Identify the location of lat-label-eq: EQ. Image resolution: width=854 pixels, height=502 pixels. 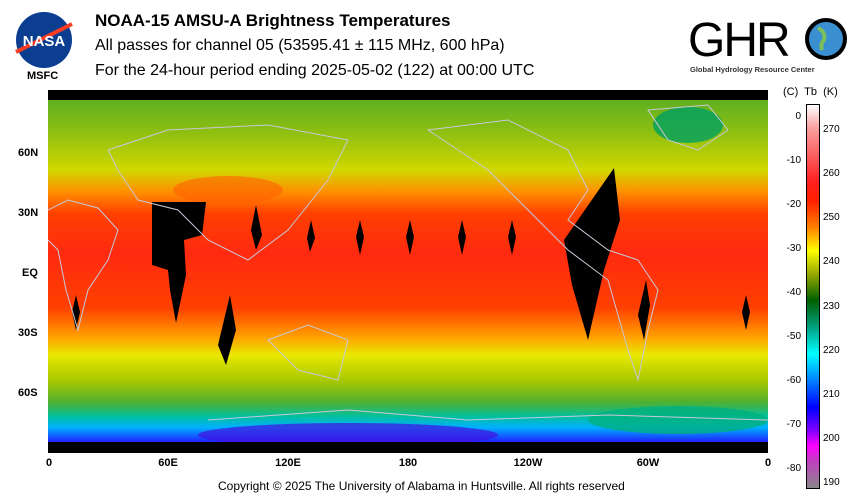
(30, 273).